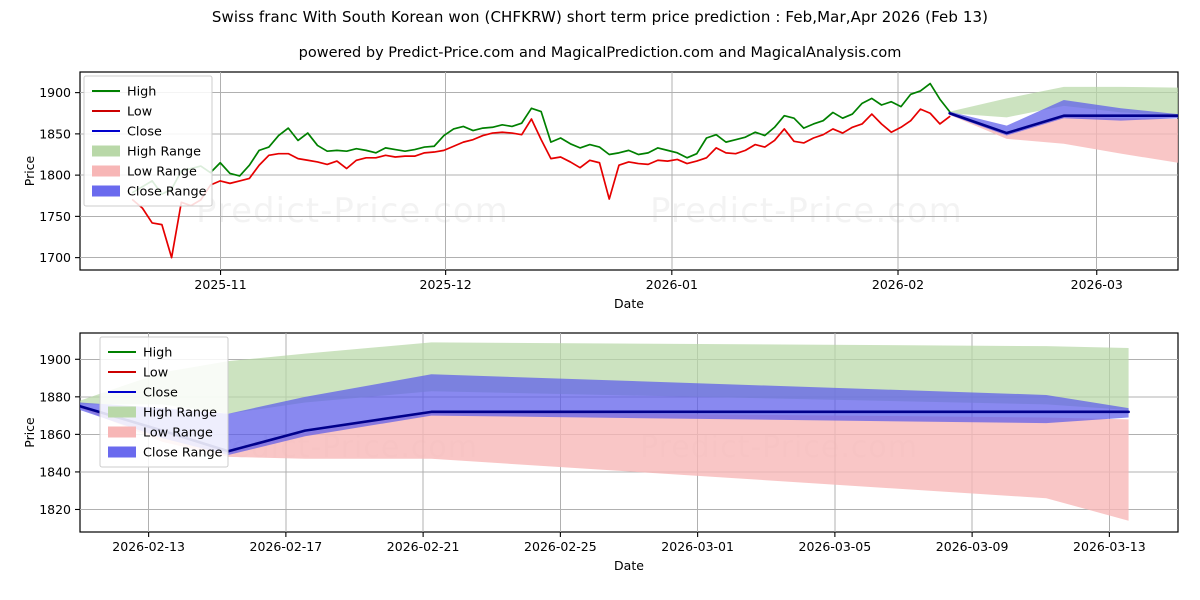 Image resolution: width=1200 pixels, height=600 pixels. Describe the element at coordinates (55, 509) in the screenshot. I see `y-tick-label: 1820` at that location.